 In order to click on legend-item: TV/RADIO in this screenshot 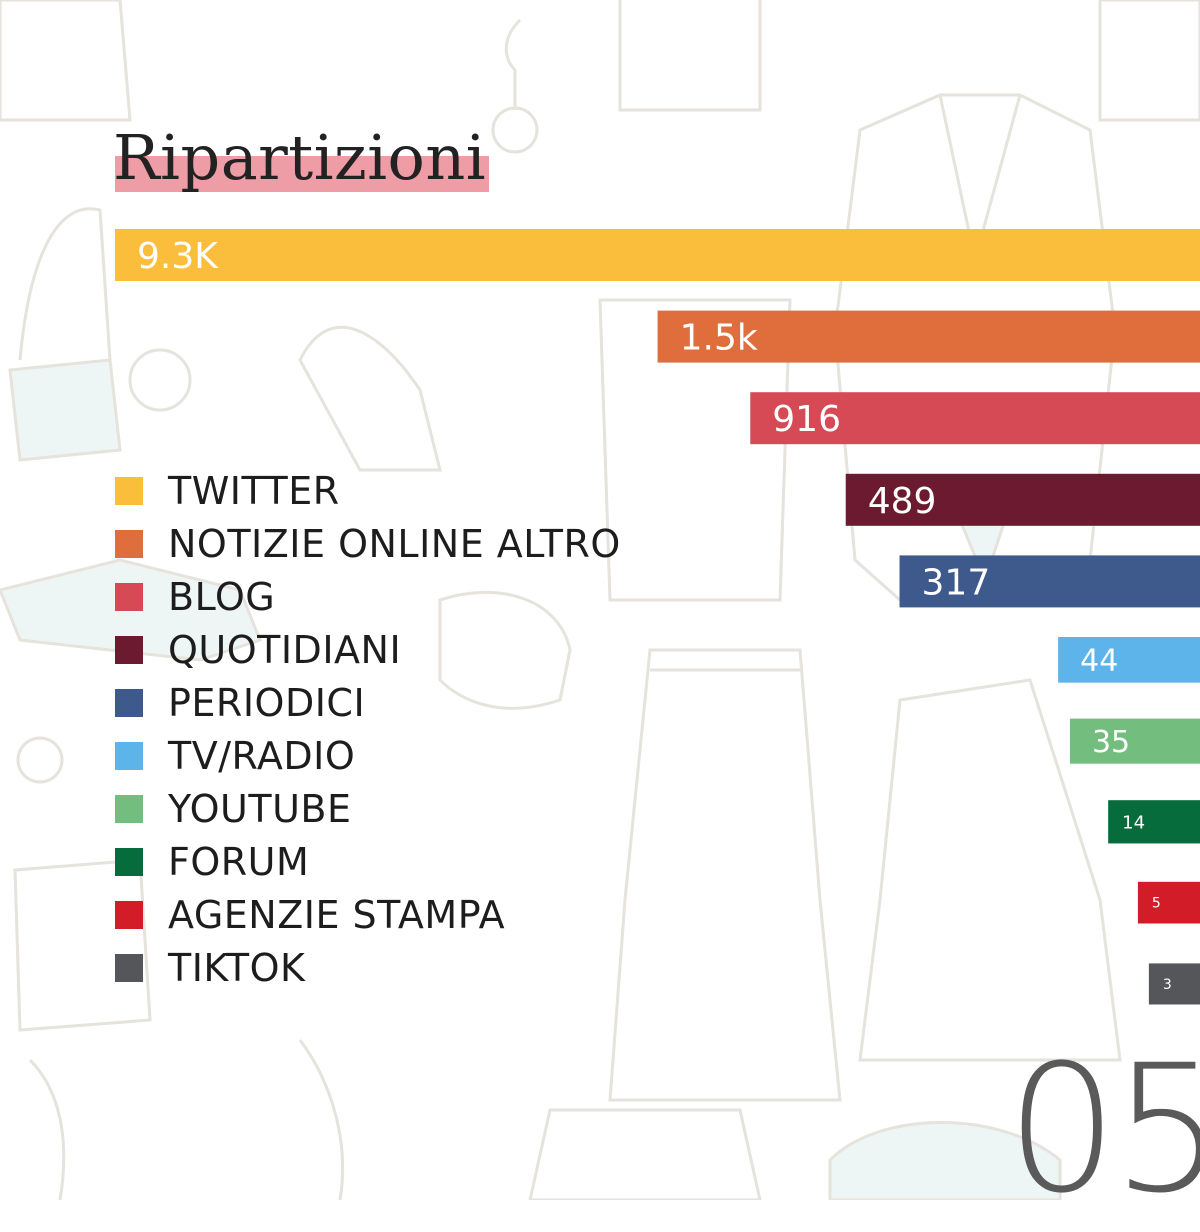, I will do `click(368, 755)`.